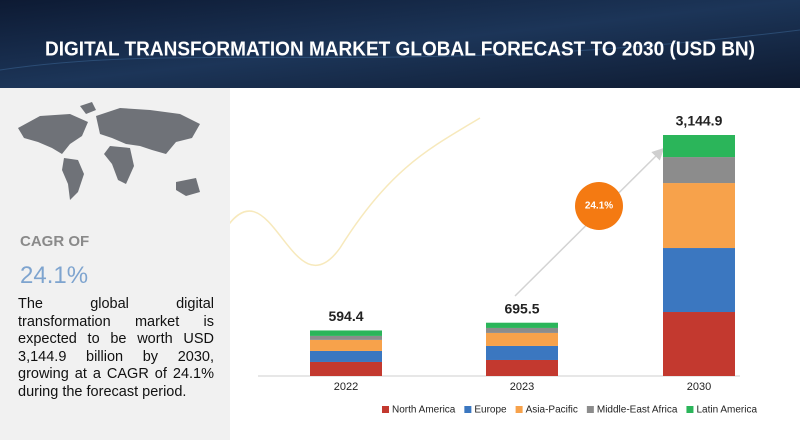  I want to click on cagr-bubble-label: 24.1%, so click(599, 206).